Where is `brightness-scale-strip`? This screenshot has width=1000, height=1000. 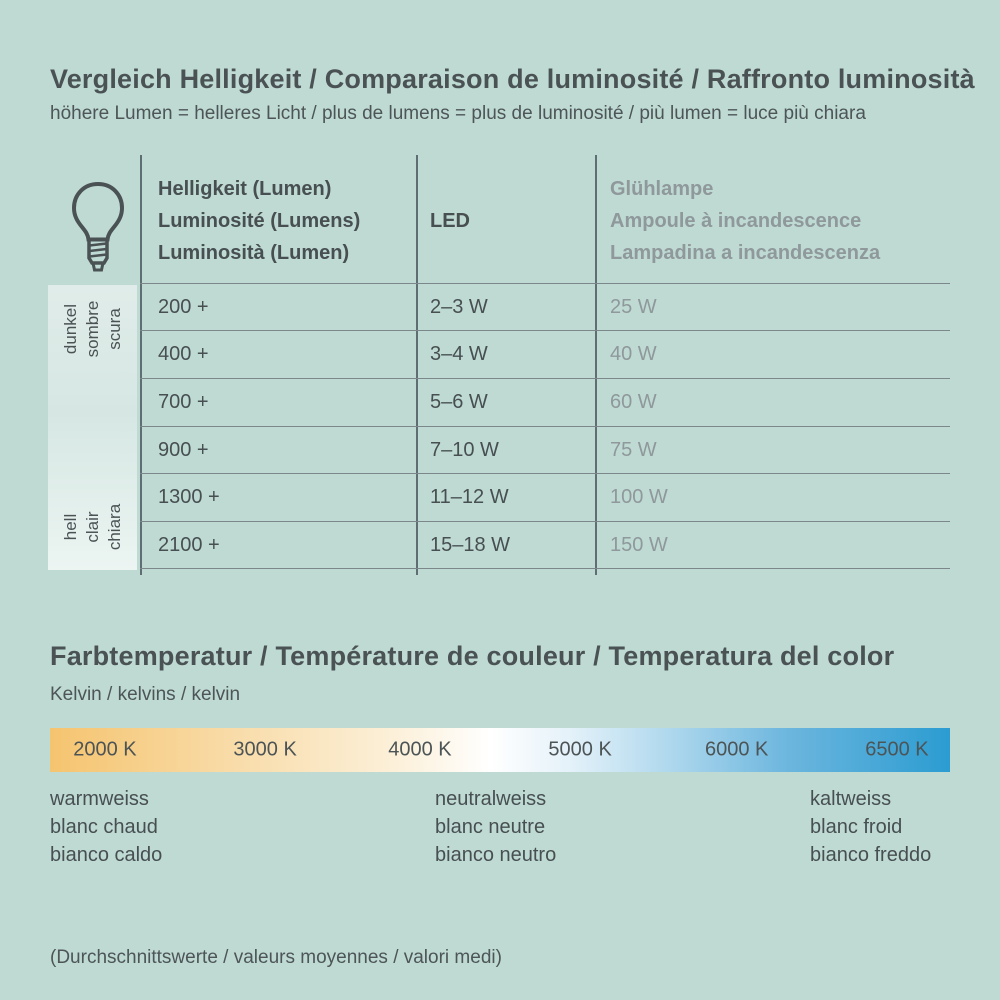
brightness-scale-strip is located at coordinates (92, 427).